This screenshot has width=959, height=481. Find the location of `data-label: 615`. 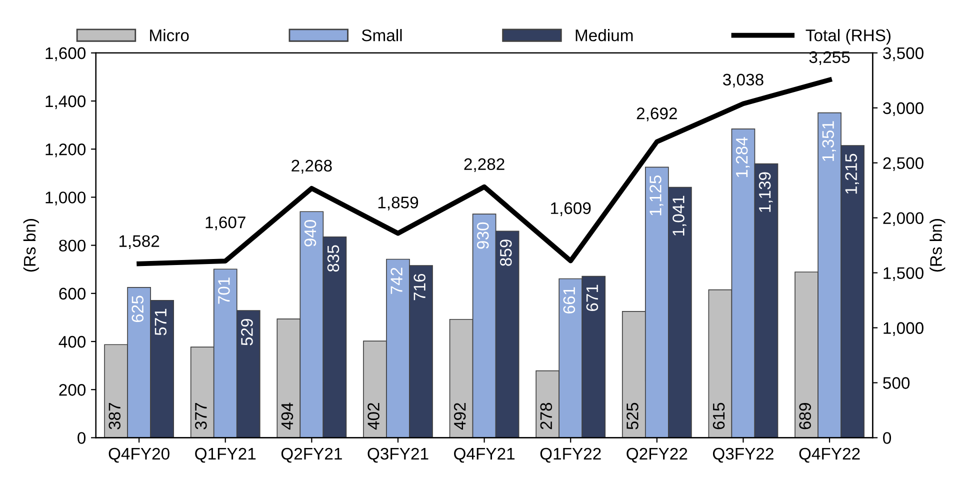

data-label: 615 is located at coordinates (718, 416).